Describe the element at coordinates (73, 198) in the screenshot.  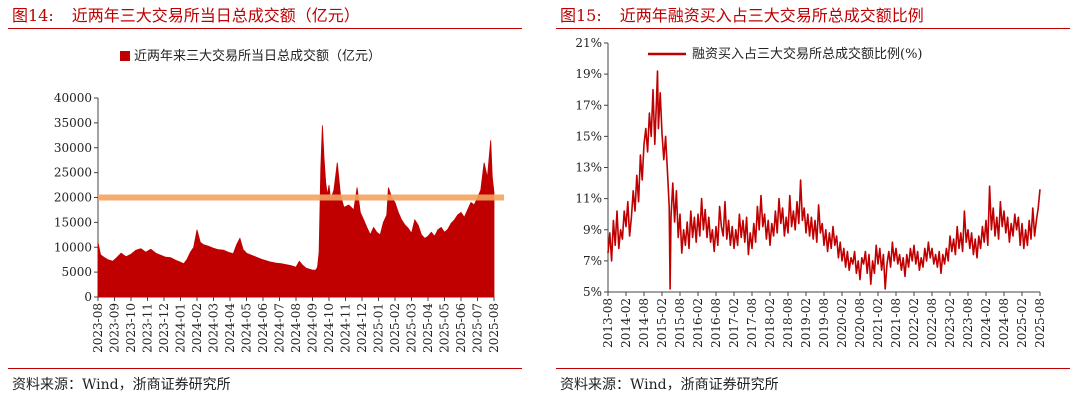
I see `y-tick-label: 20000` at that location.